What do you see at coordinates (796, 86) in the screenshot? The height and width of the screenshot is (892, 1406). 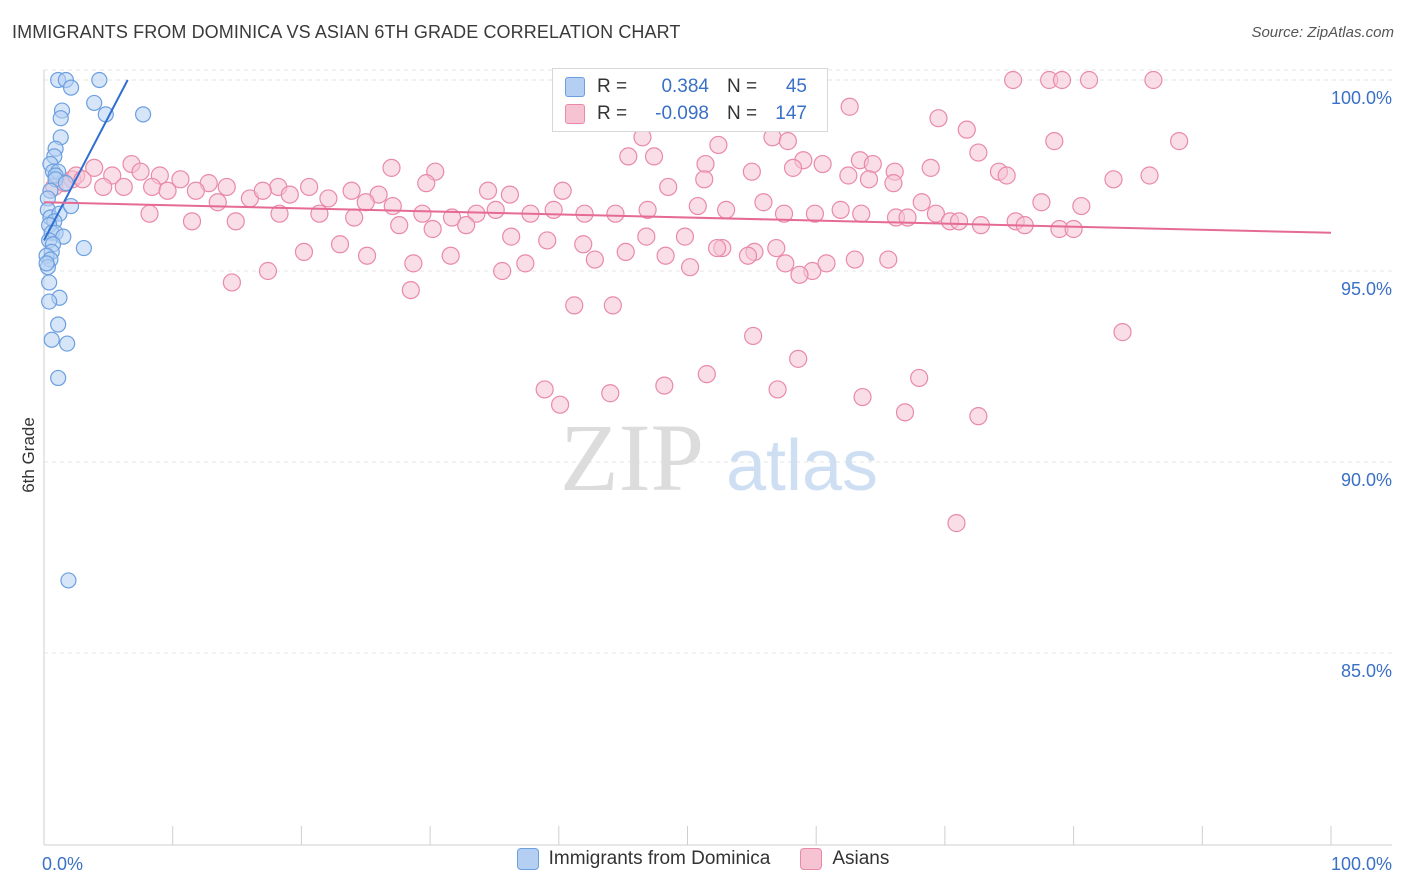 I see `n-value: 45` at bounding box center [796, 86].